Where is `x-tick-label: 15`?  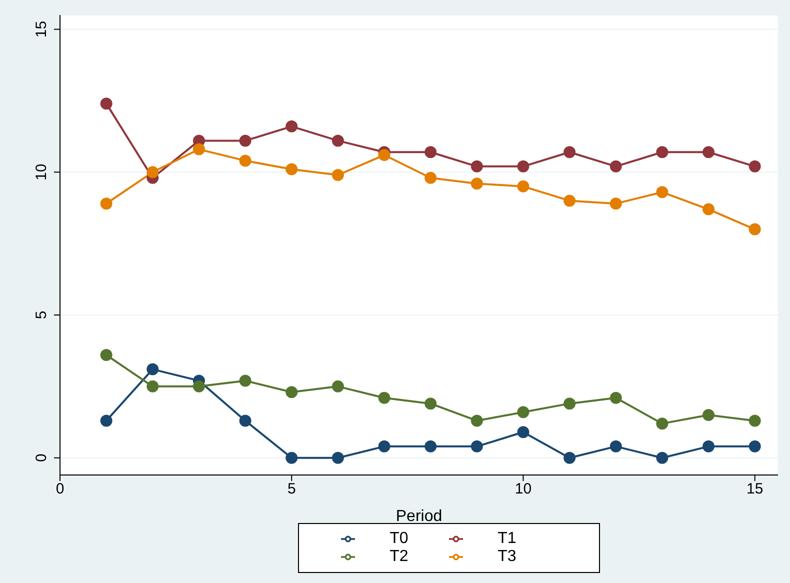
x-tick-label: 15 is located at coordinates (755, 489).